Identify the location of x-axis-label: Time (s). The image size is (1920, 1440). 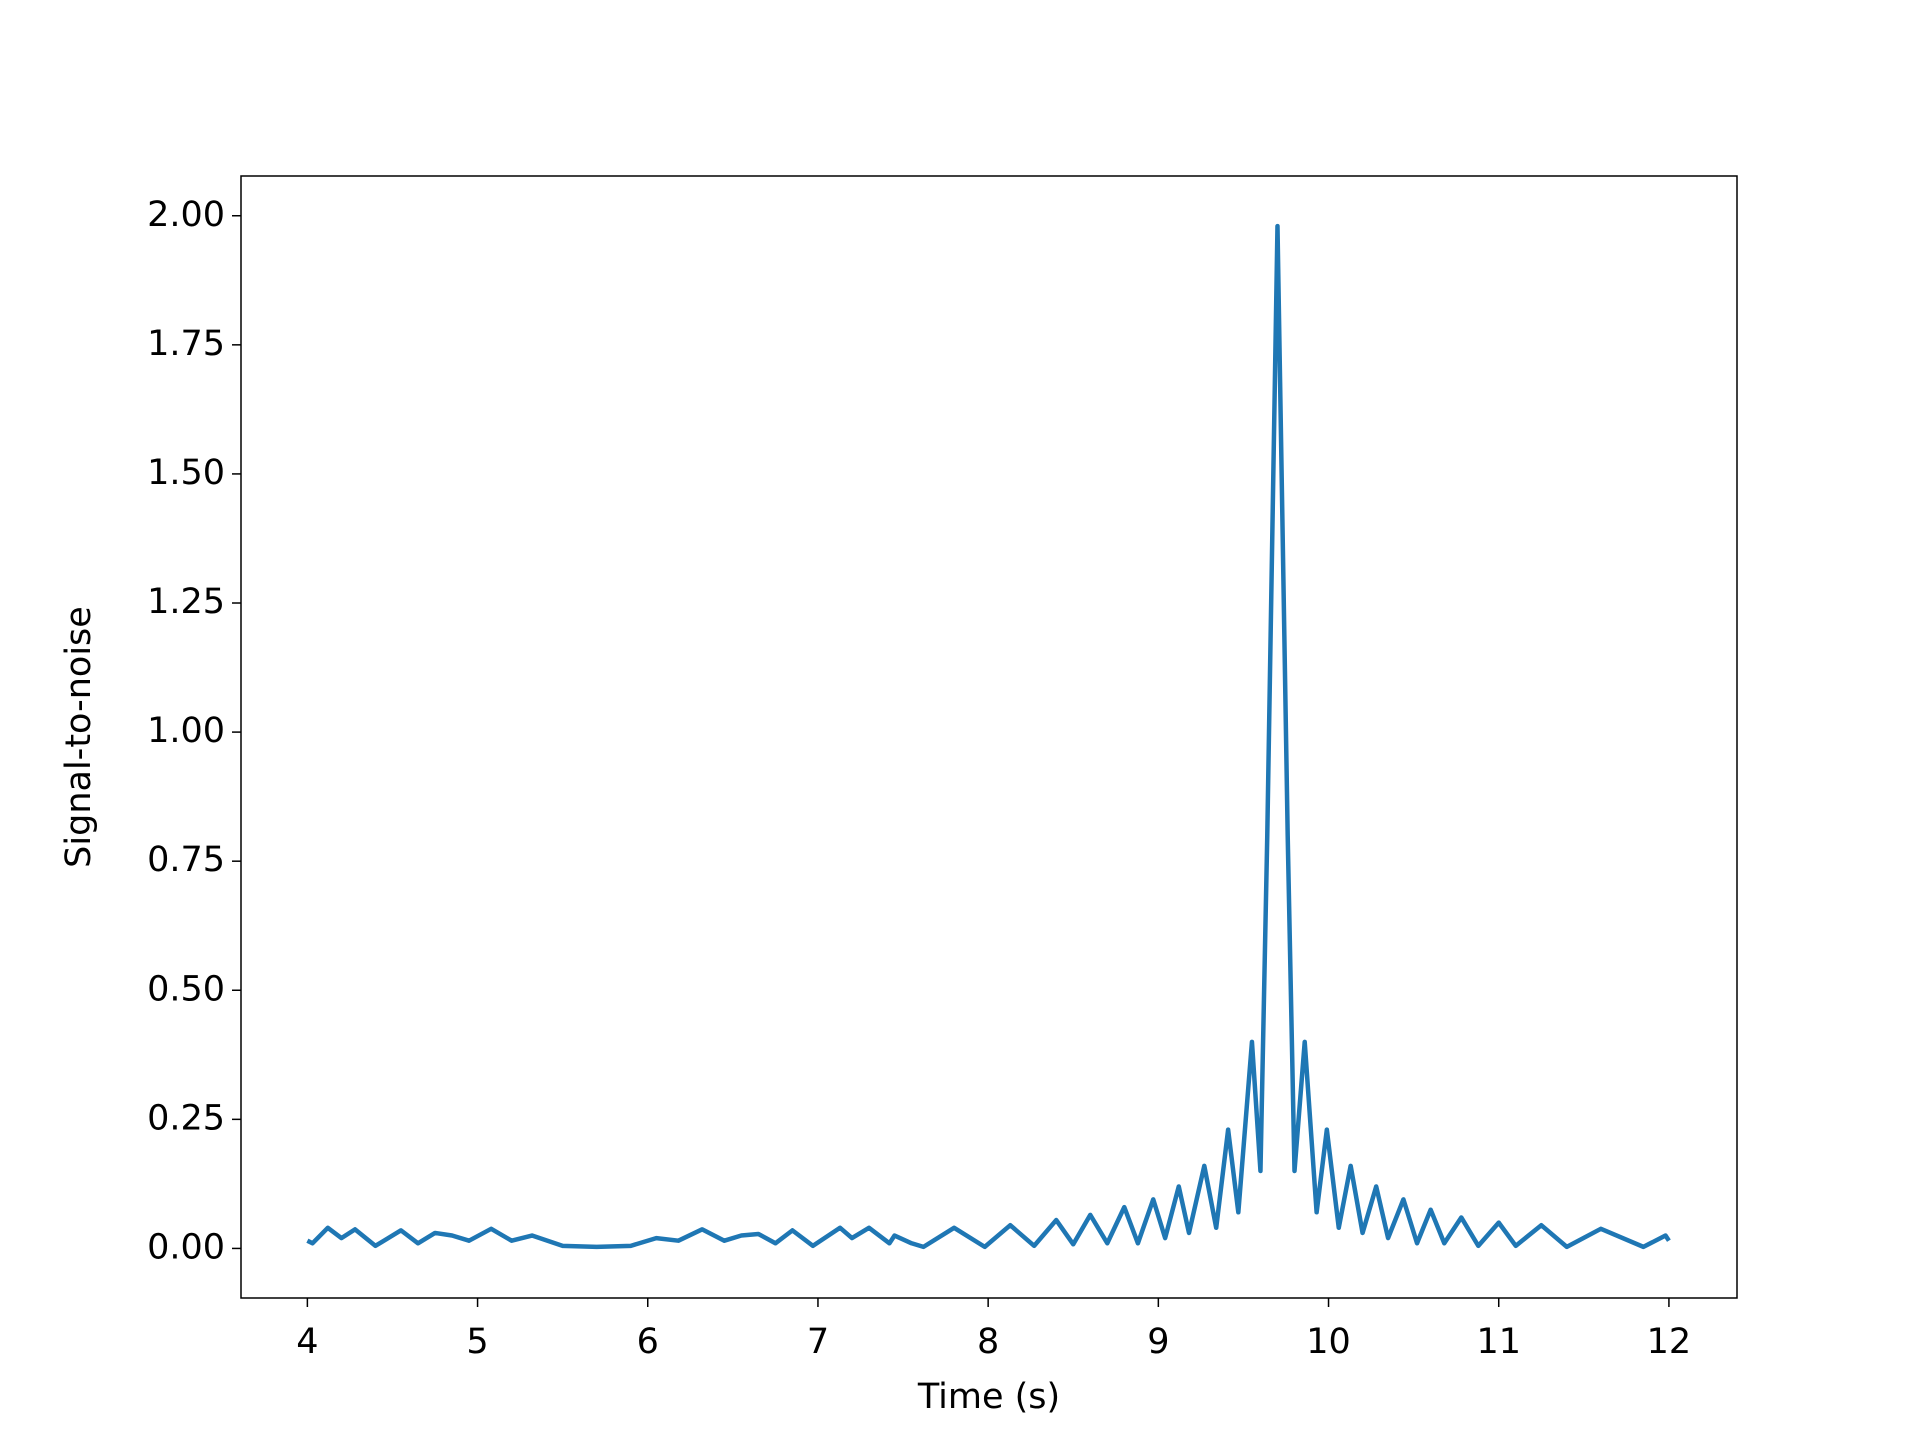
(988, 1397).